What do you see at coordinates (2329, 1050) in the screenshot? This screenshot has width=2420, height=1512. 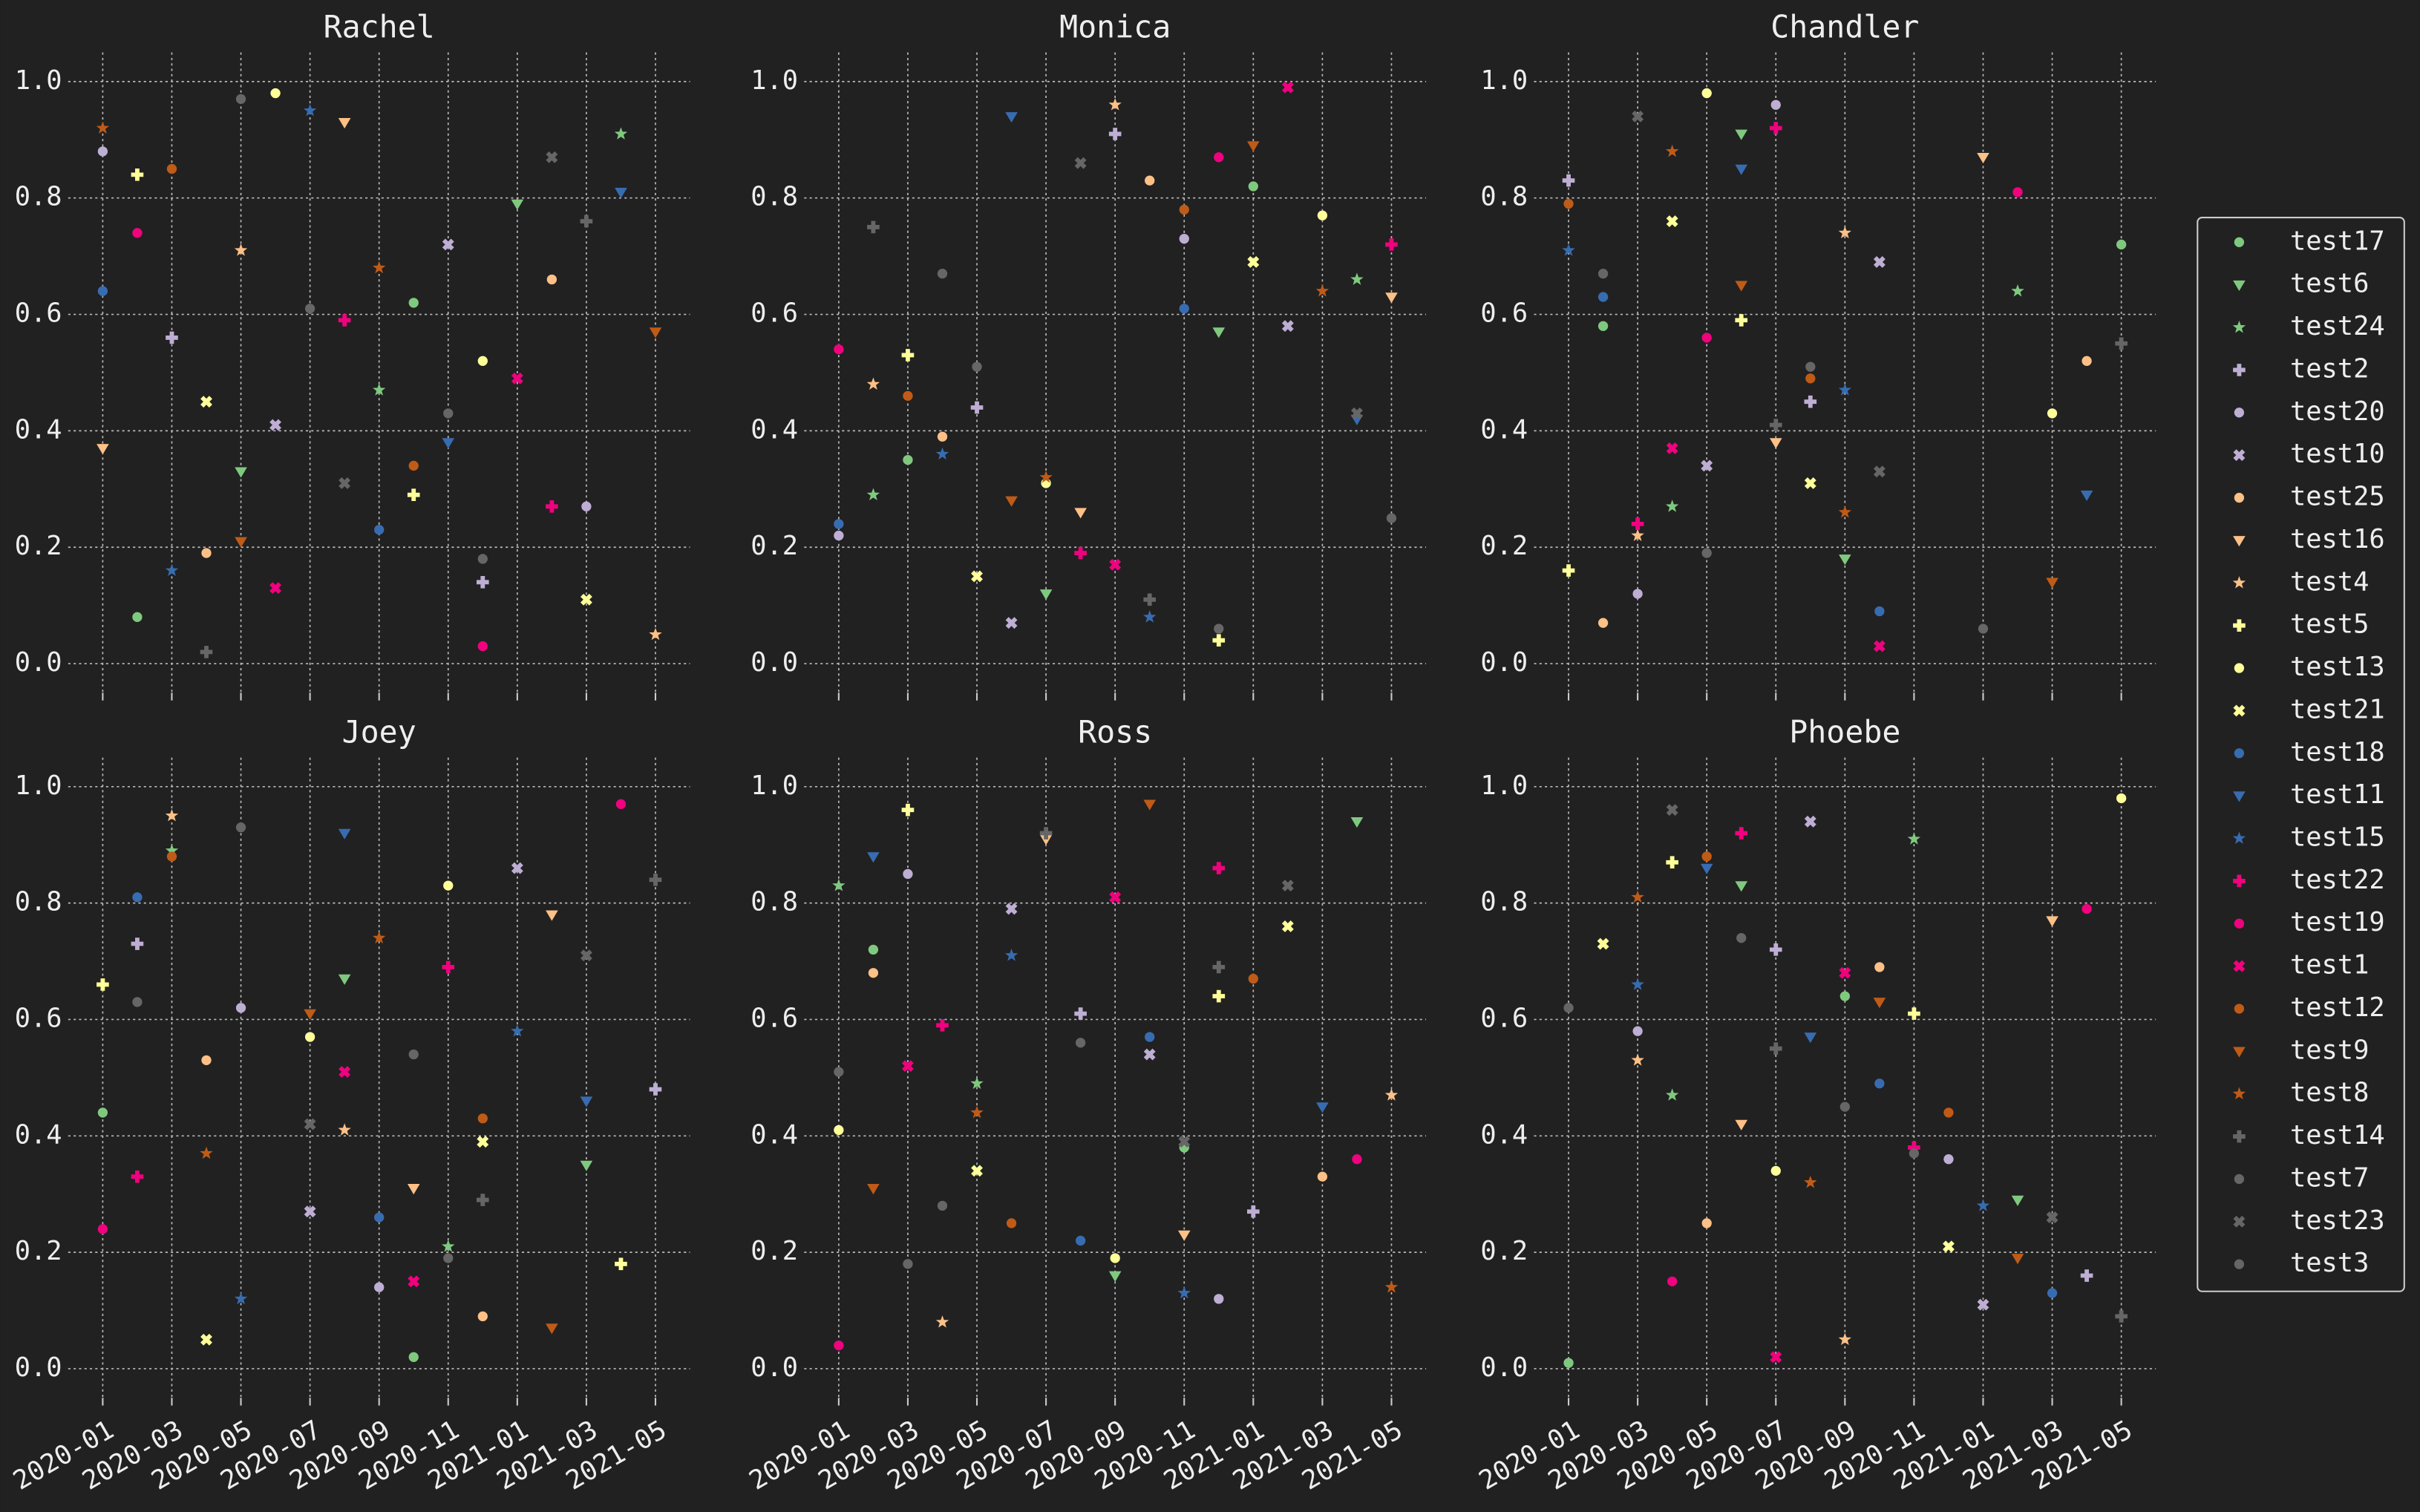 I see `legend-label: test9` at bounding box center [2329, 1050].